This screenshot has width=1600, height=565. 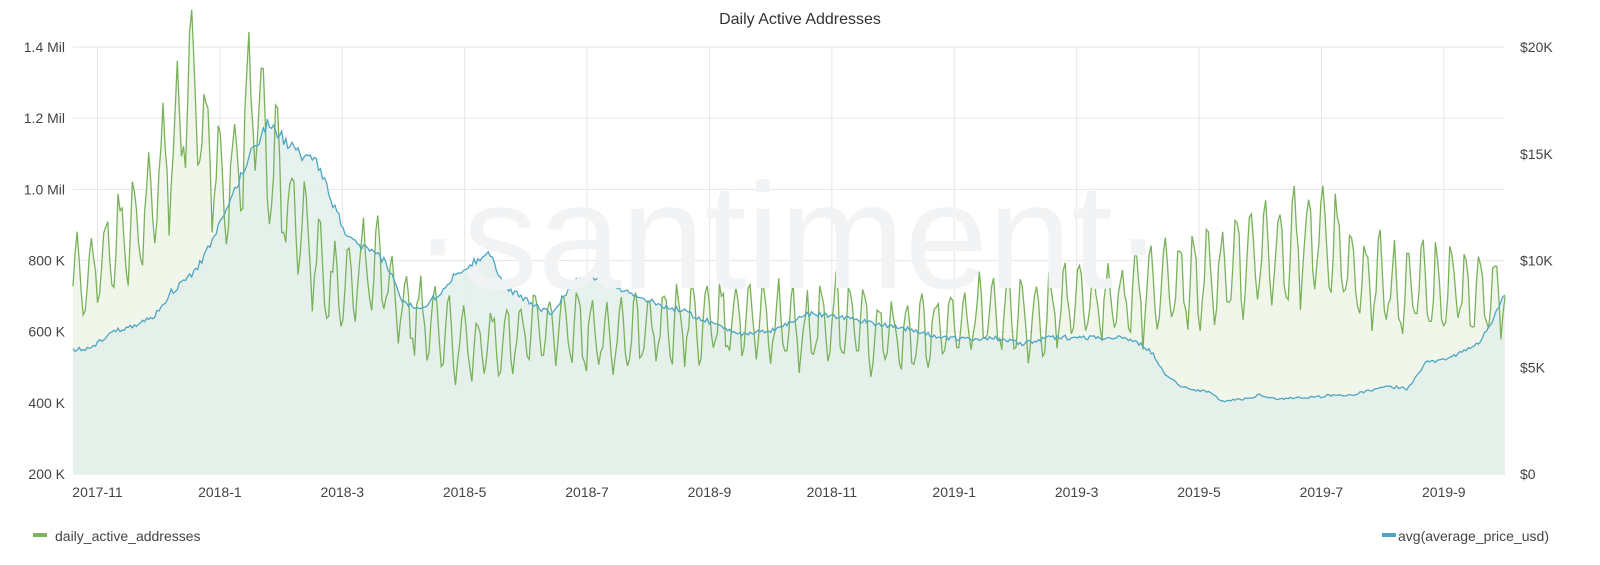 I want to click on left-tick-4: 600 K, so click(x=46, y=332).